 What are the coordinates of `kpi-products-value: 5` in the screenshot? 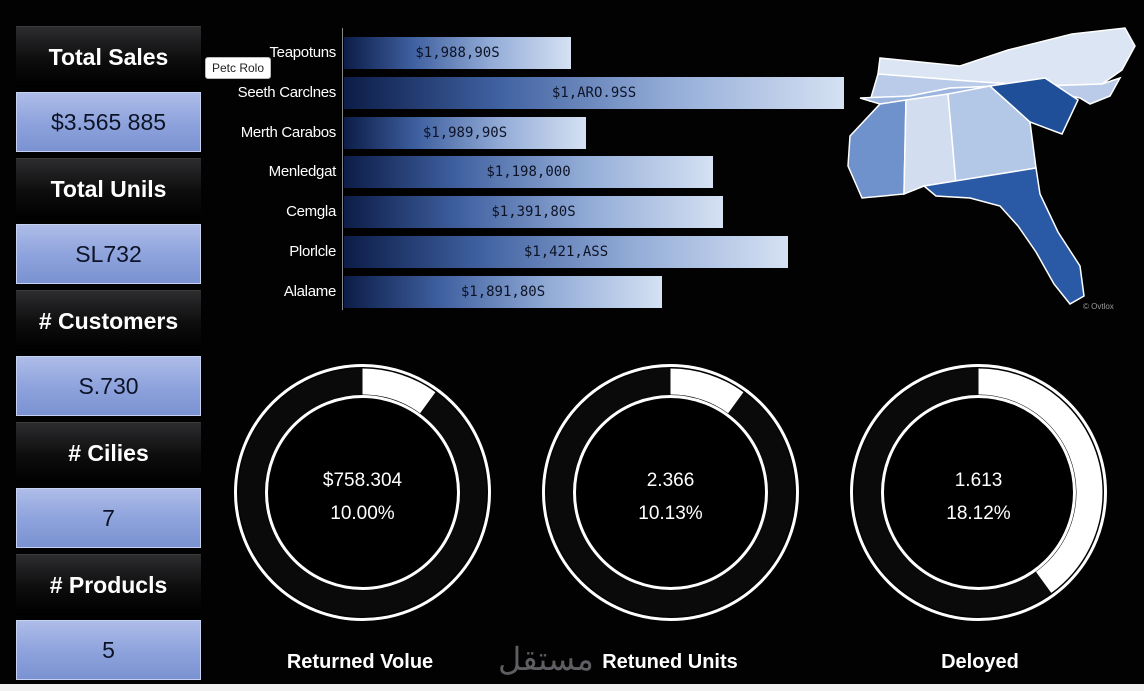 It's located at (108, 650).